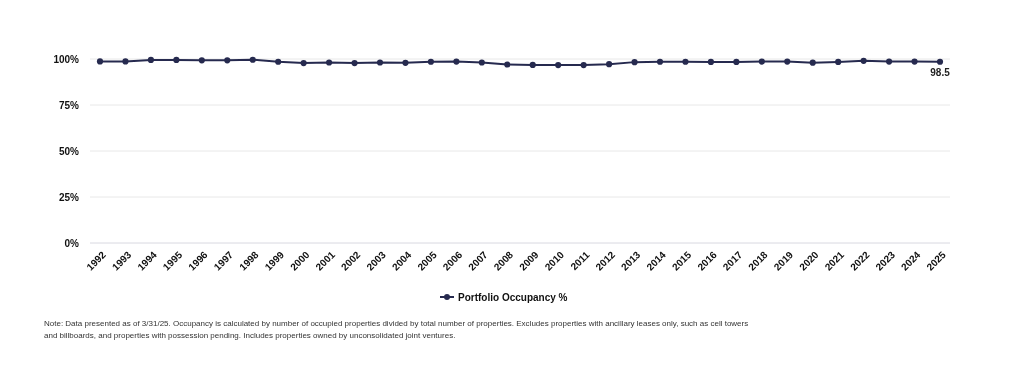 The image size is (1024, 371). Describe the element at coordinates (513, 297) in the screenshot. I see `legend-label: Portfolio Occupancy %` at that location.